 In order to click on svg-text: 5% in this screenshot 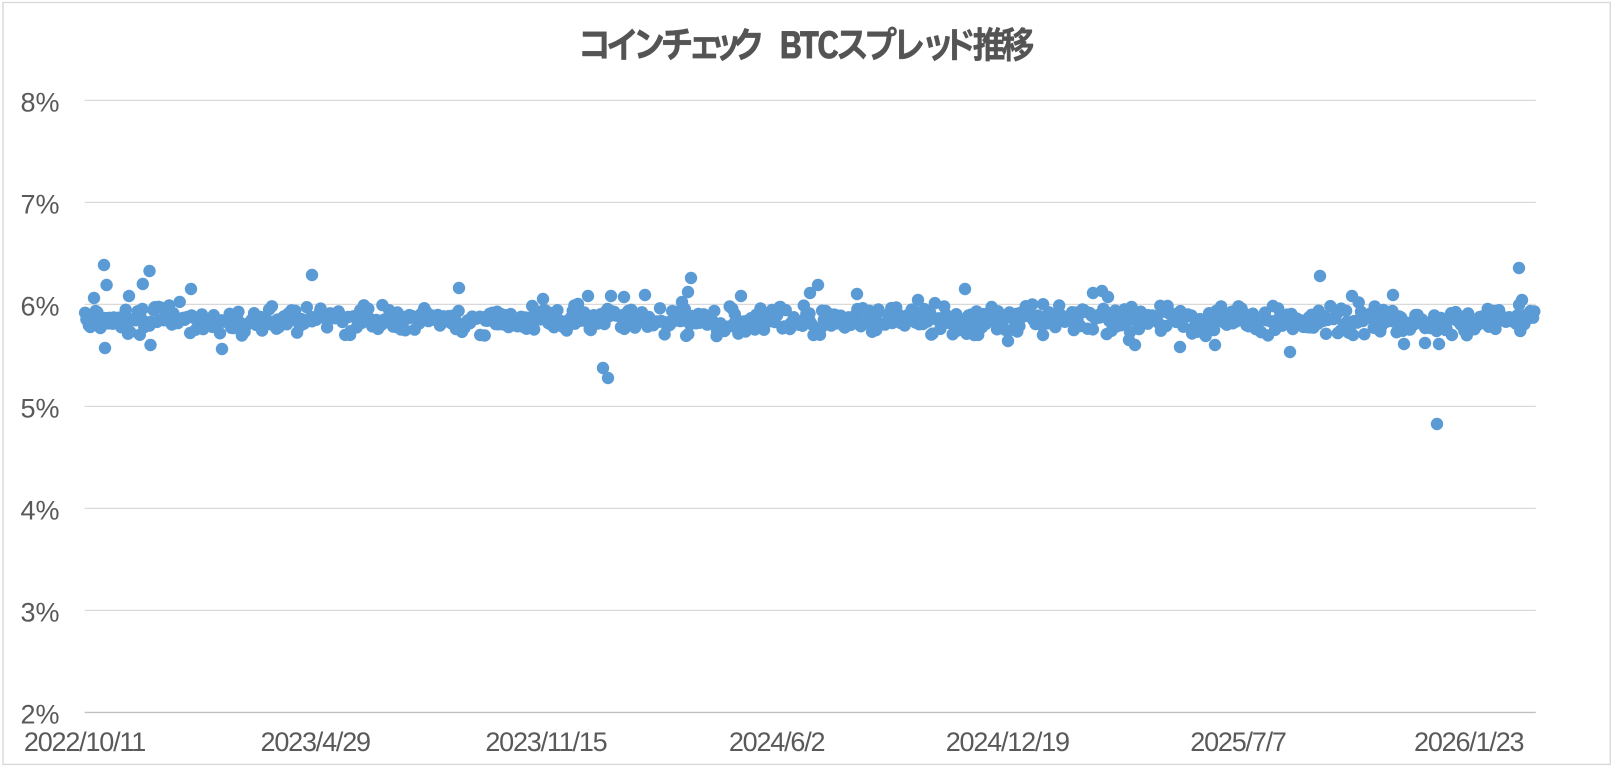, I will do `click(39, 409)`.